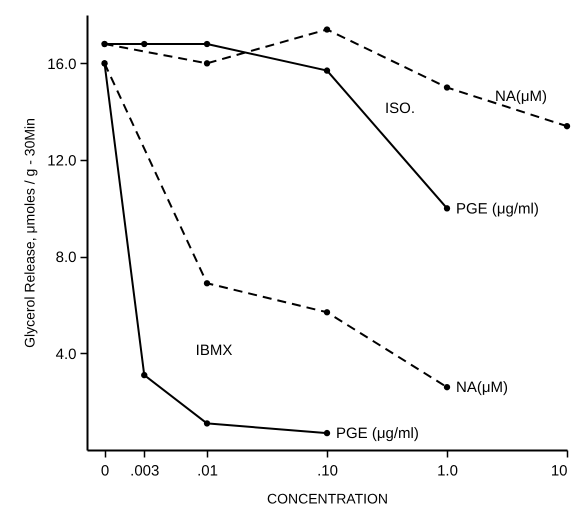 This screenshot has height=510, width=582. Describe the element at coordinates (61, 161) in the screenshot. I see `y-tick-label: 12.0` at that location.